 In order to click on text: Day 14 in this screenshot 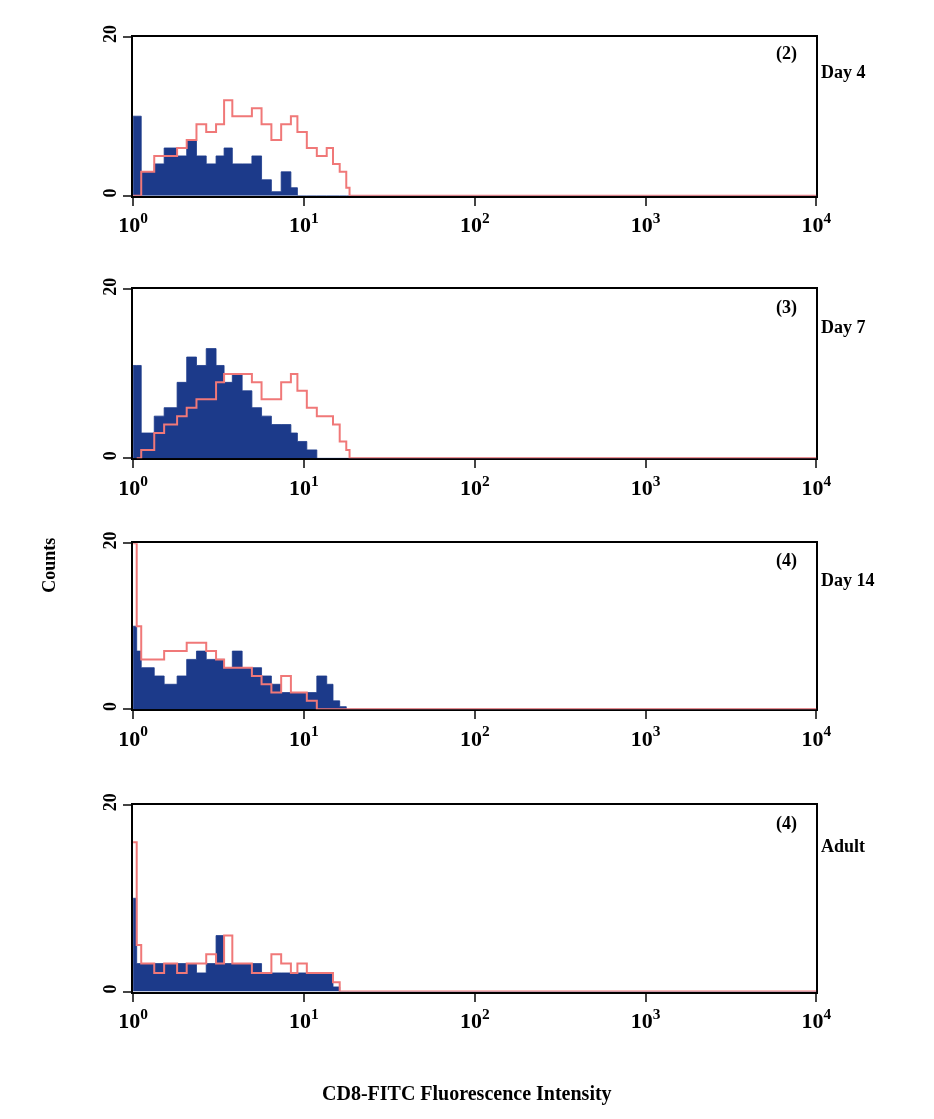, I will do `click(848, 580)`.